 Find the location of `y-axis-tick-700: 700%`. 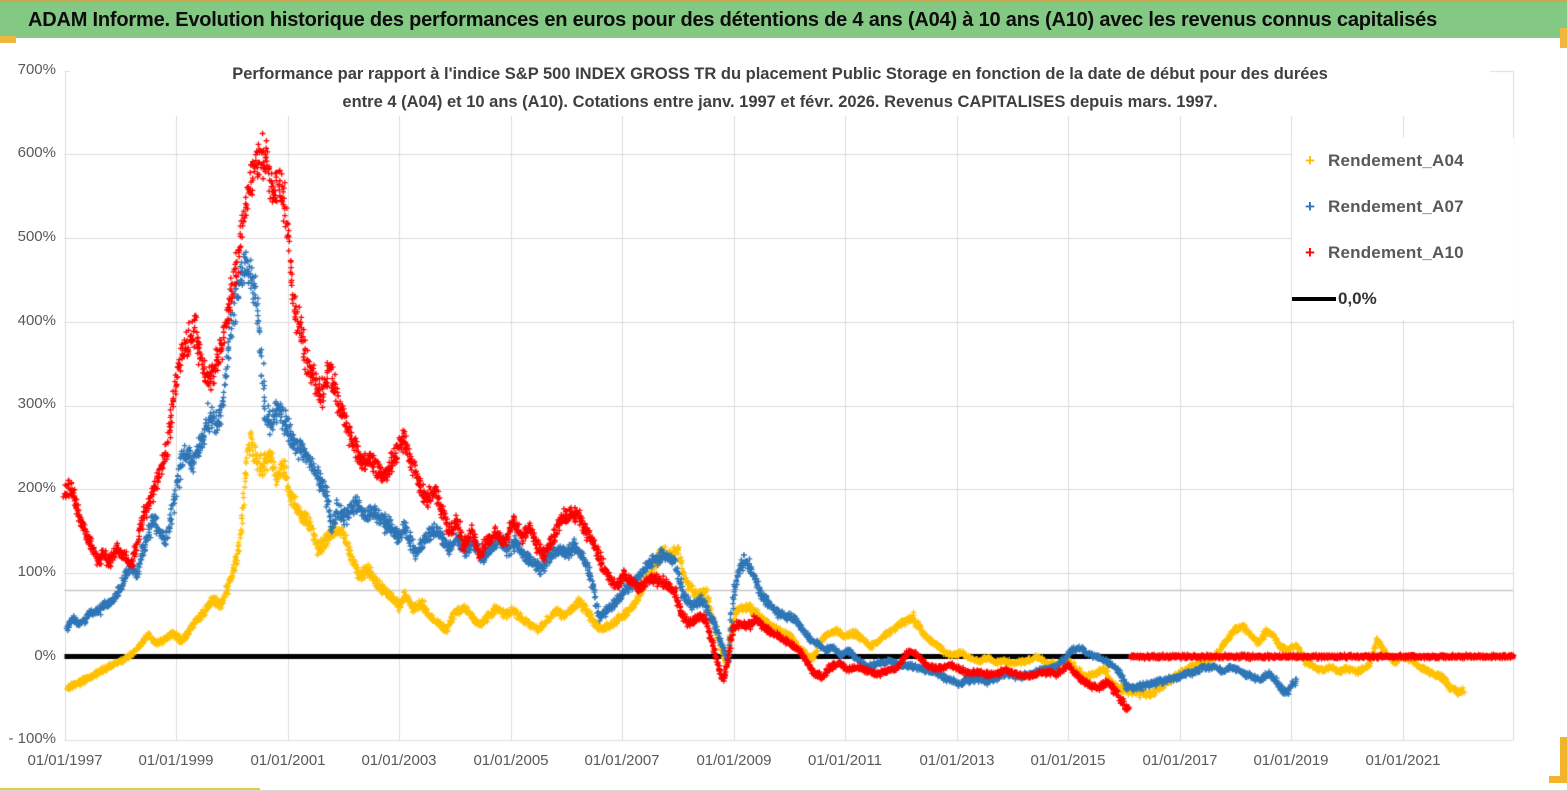

y-axis-tick-700: 700% is located at coordinates (36, 69).